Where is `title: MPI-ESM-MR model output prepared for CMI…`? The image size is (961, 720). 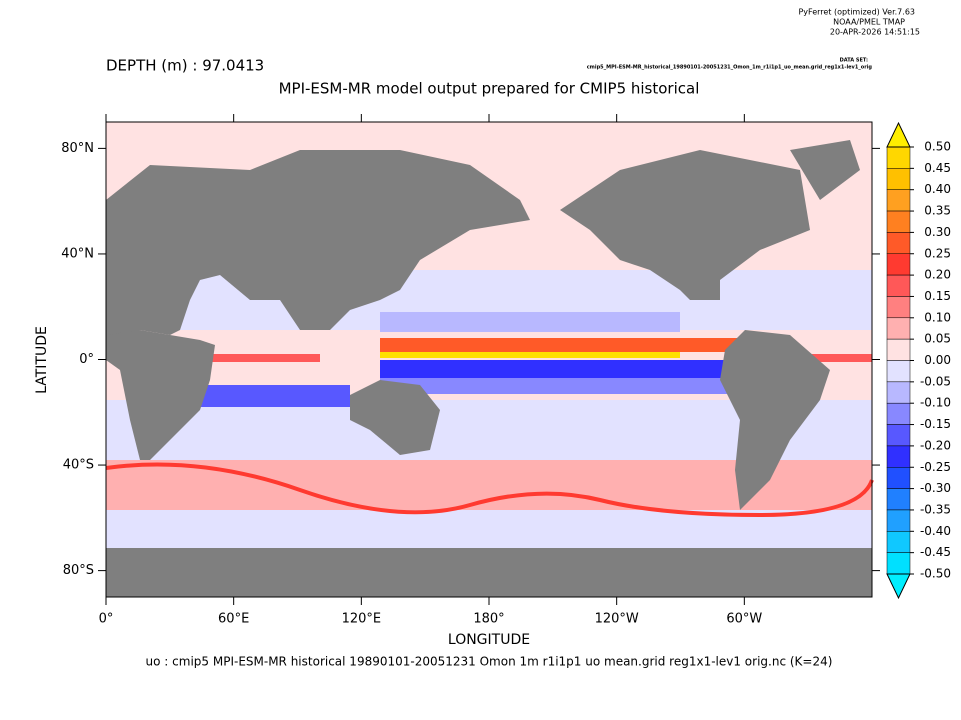 title: MPI-ESM-MR model output prepared for CMI… is located at coordinates (489, 89).